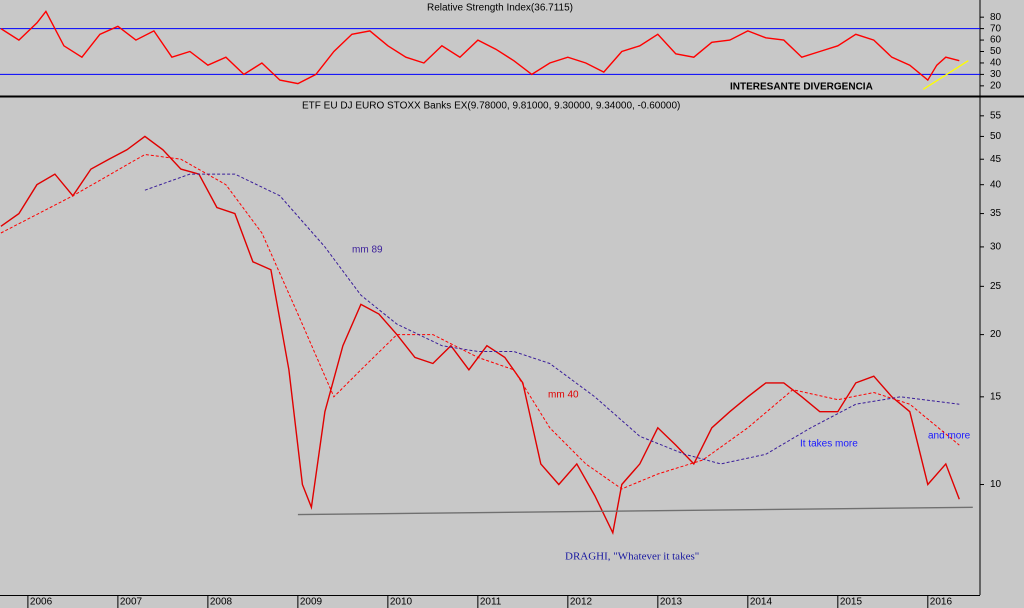 This screenshot has height=608, width=1024. I want to click on y-tick-label: 35, so click(996, 213).